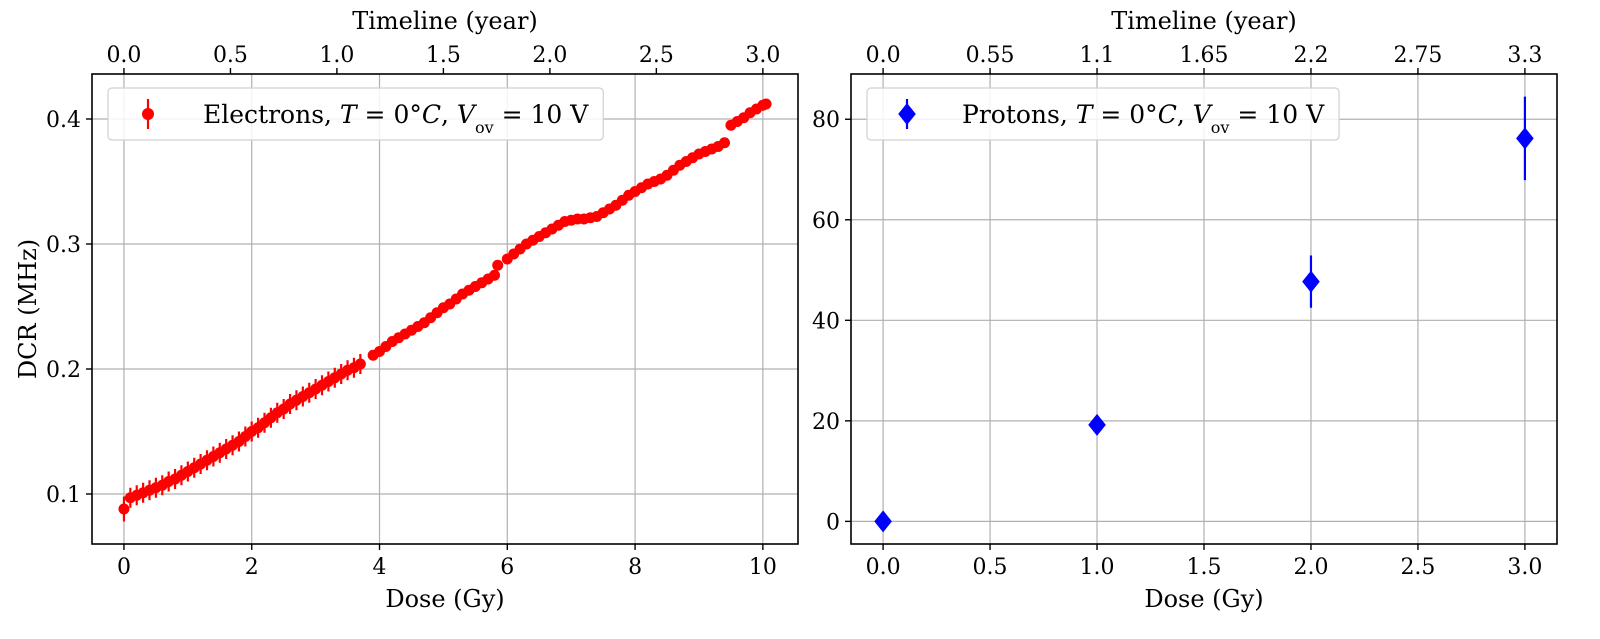 Image resolution: width=1600 pixels, height=639 pixels. Describe the element at coordinates (833, 522) in the screenshot. I see `right-y-tick-label: 0` at that location.